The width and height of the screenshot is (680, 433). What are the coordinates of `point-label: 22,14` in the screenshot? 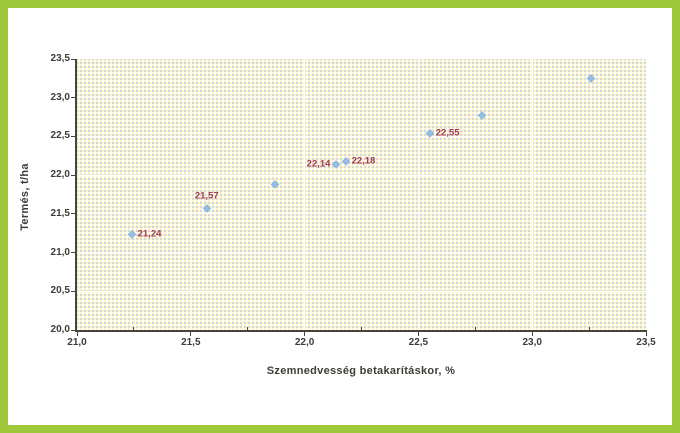 It's located at (318, 164).